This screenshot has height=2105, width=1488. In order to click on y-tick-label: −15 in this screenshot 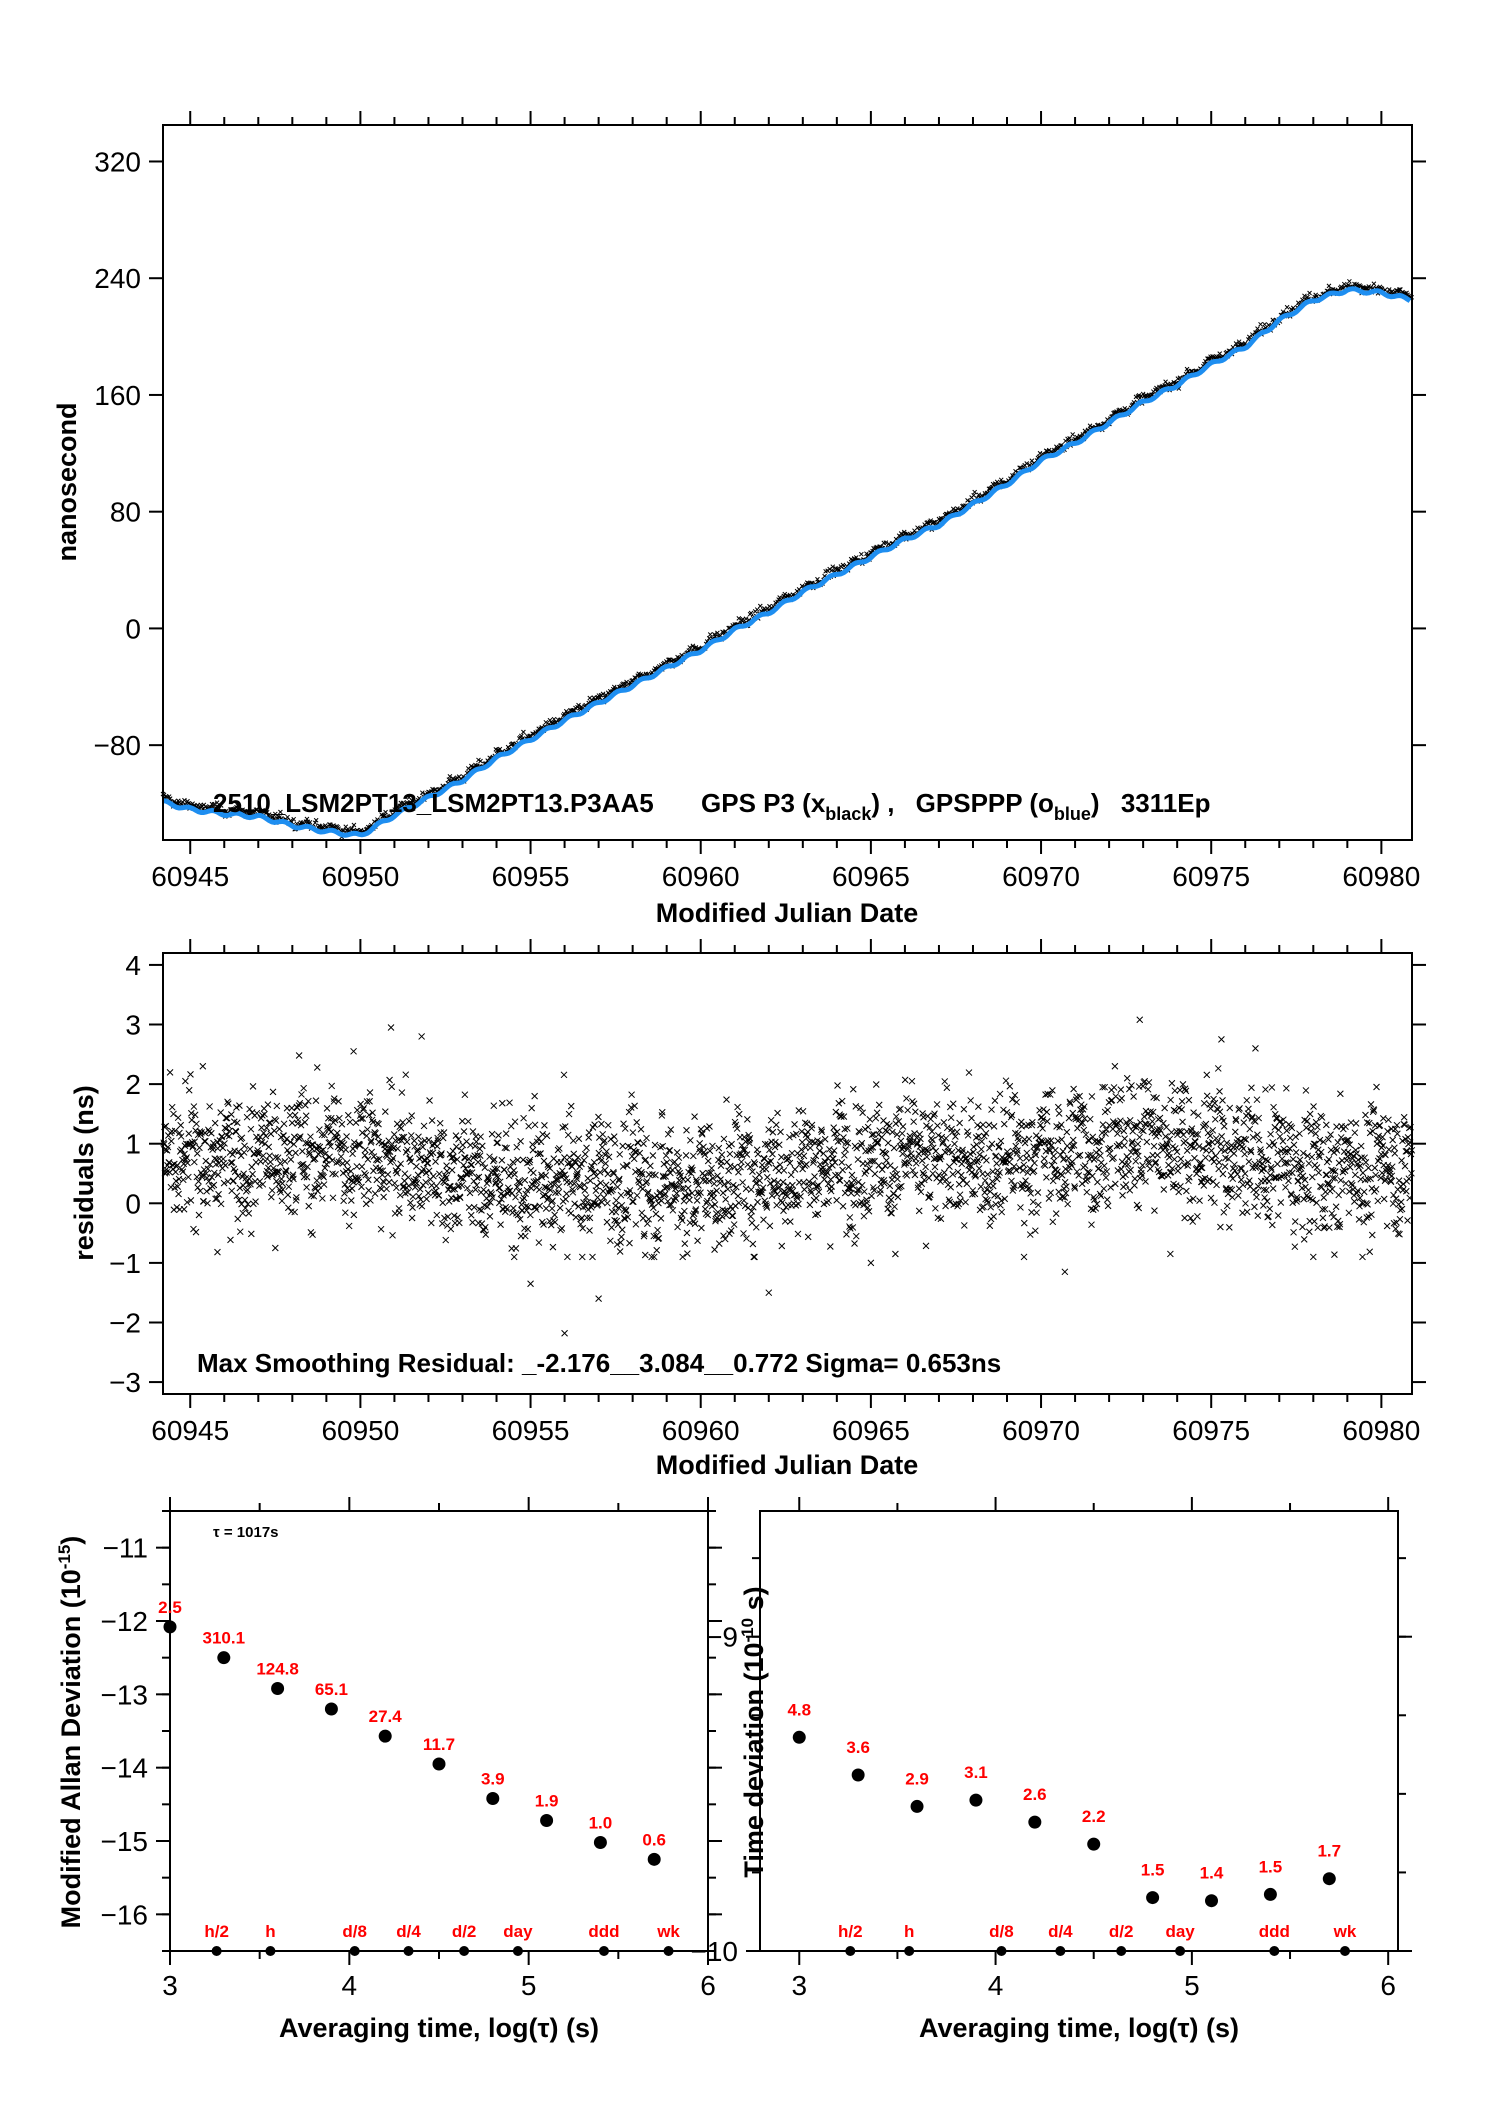, I will do `click(125, 1841)`.